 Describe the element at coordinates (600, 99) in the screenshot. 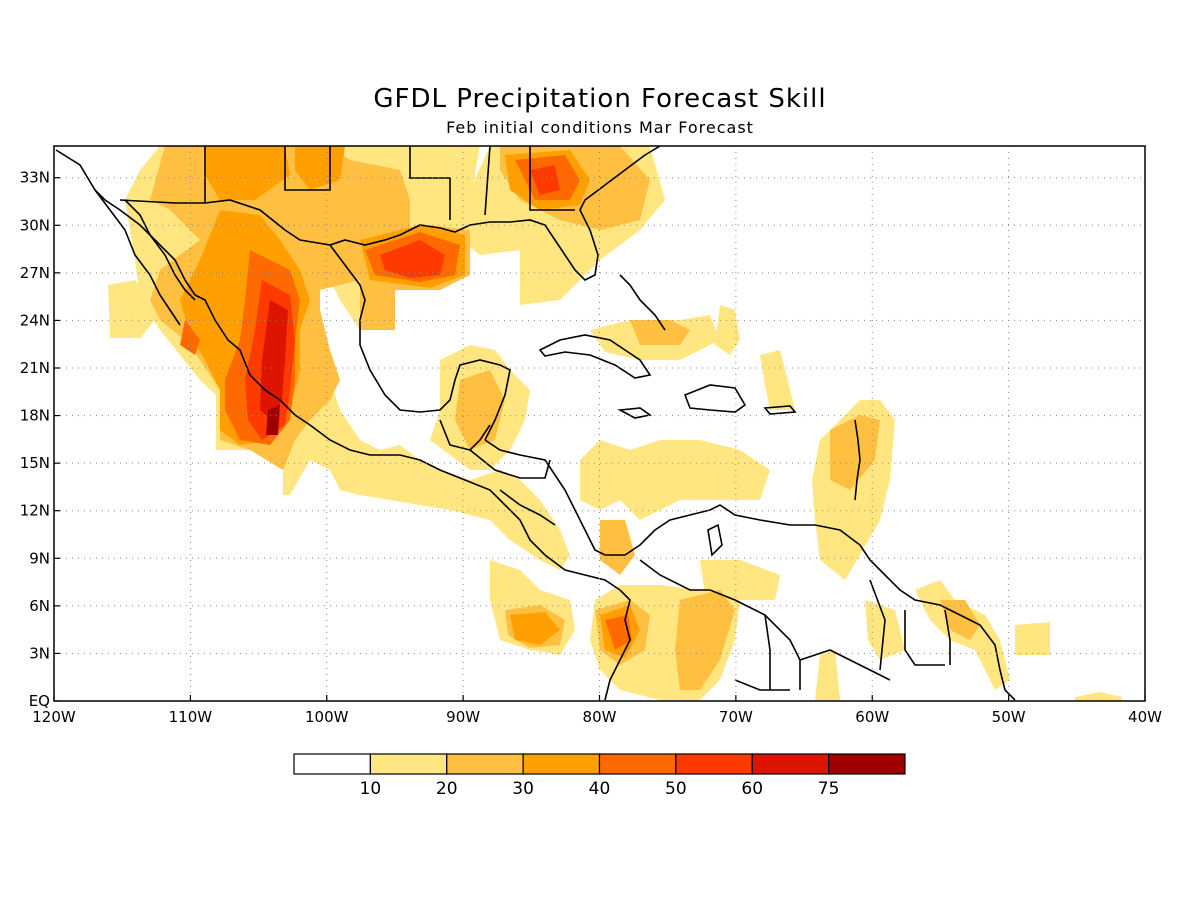

I see `map-title: GFDL Precipitation Forecast Skill` at that location.